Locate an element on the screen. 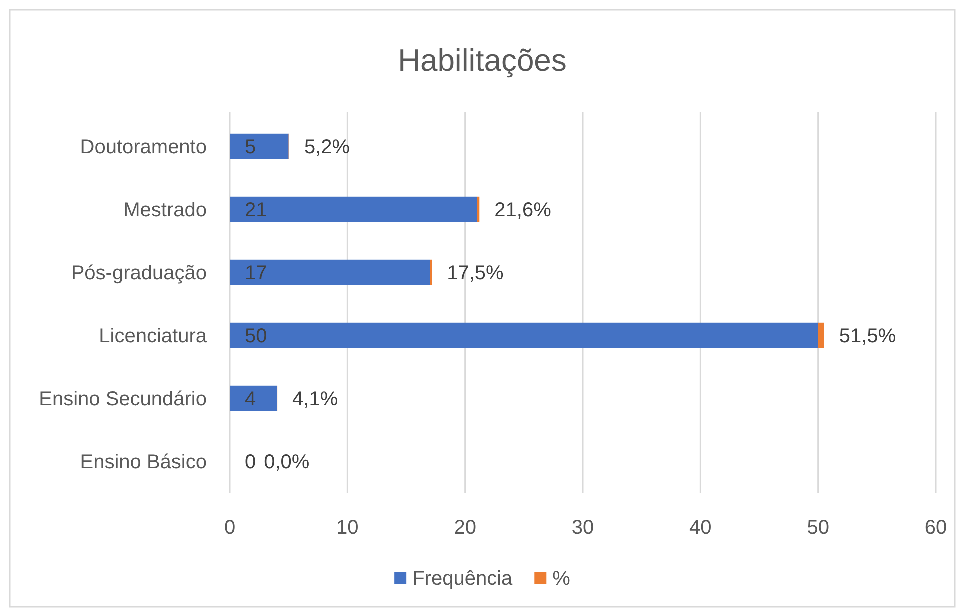  data-label: 50 is located at coordinates (256, 337).